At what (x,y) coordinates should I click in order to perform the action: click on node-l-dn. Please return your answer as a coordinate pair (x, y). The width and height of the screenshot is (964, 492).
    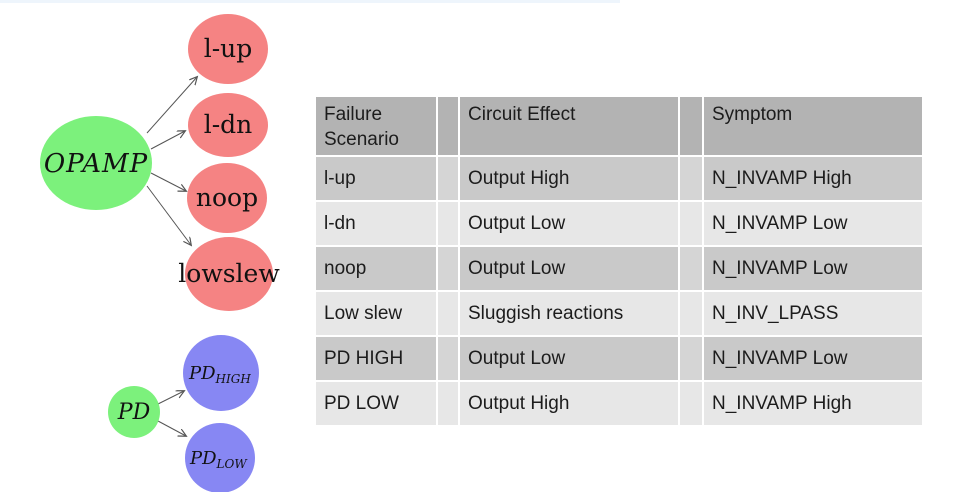
    Looking at the image, I should click on (228, 125).